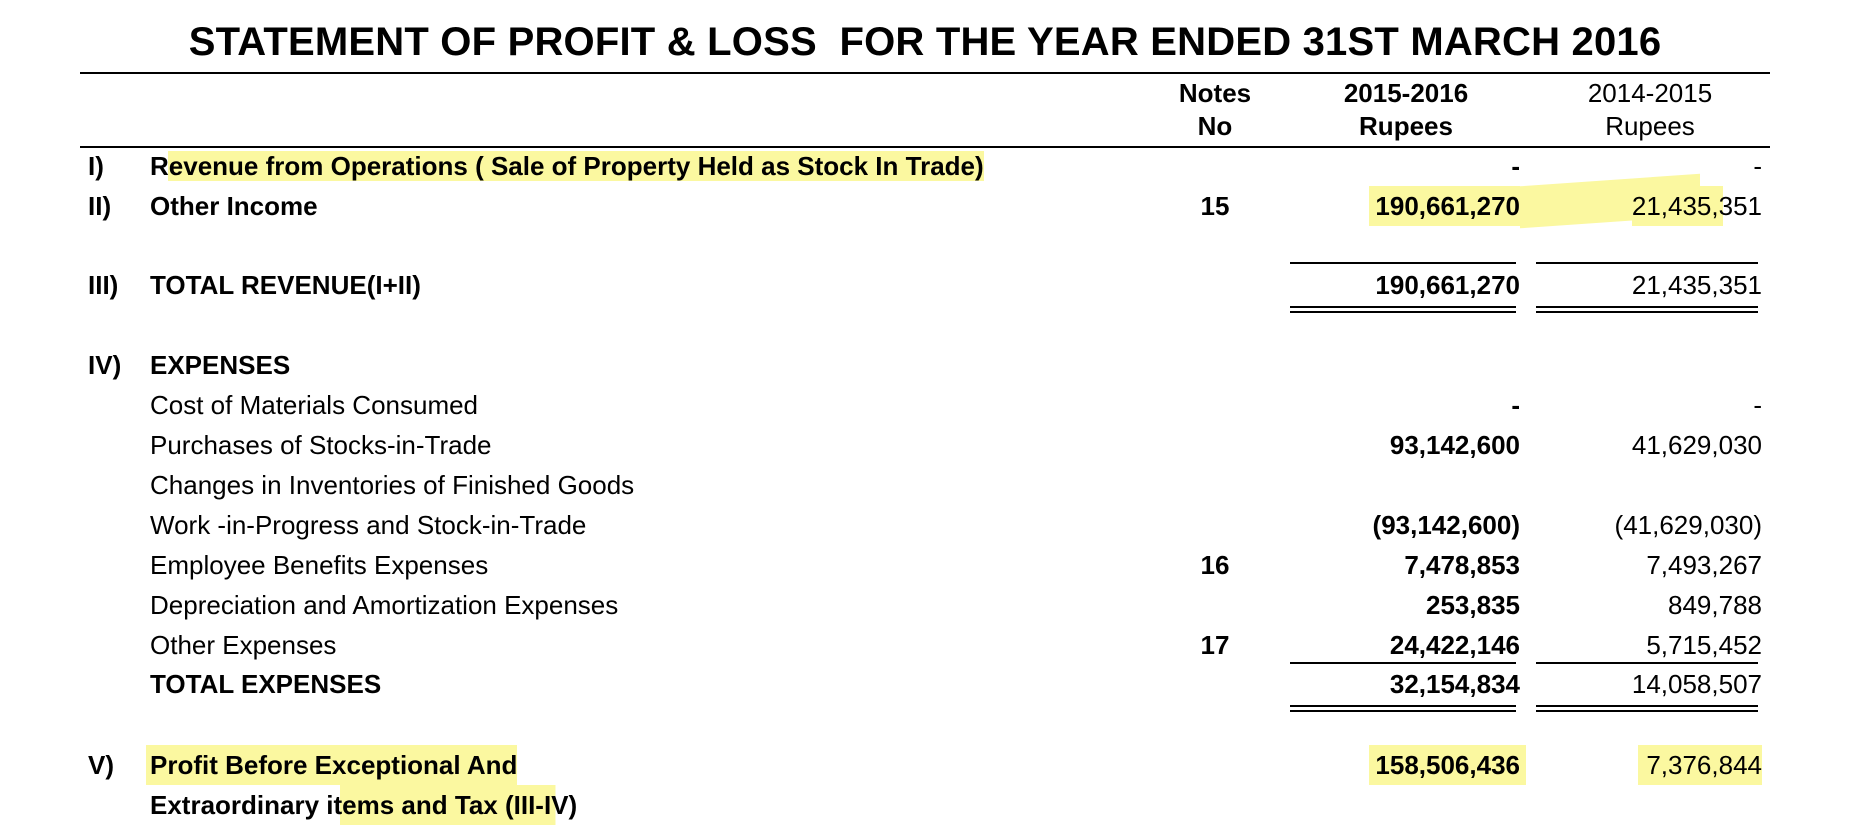 The image size is (1854, 828). What do you see at coordinates (927, 405) in the screenshot?
I see `table-row: Cost of Materials Consumed - -` at bounding box center [927, 405].